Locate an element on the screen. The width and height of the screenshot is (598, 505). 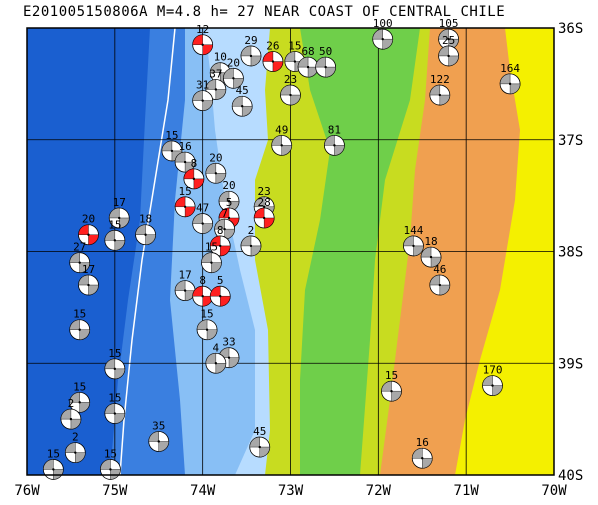
depth-label: 18 is located at coordinates (145, 219).